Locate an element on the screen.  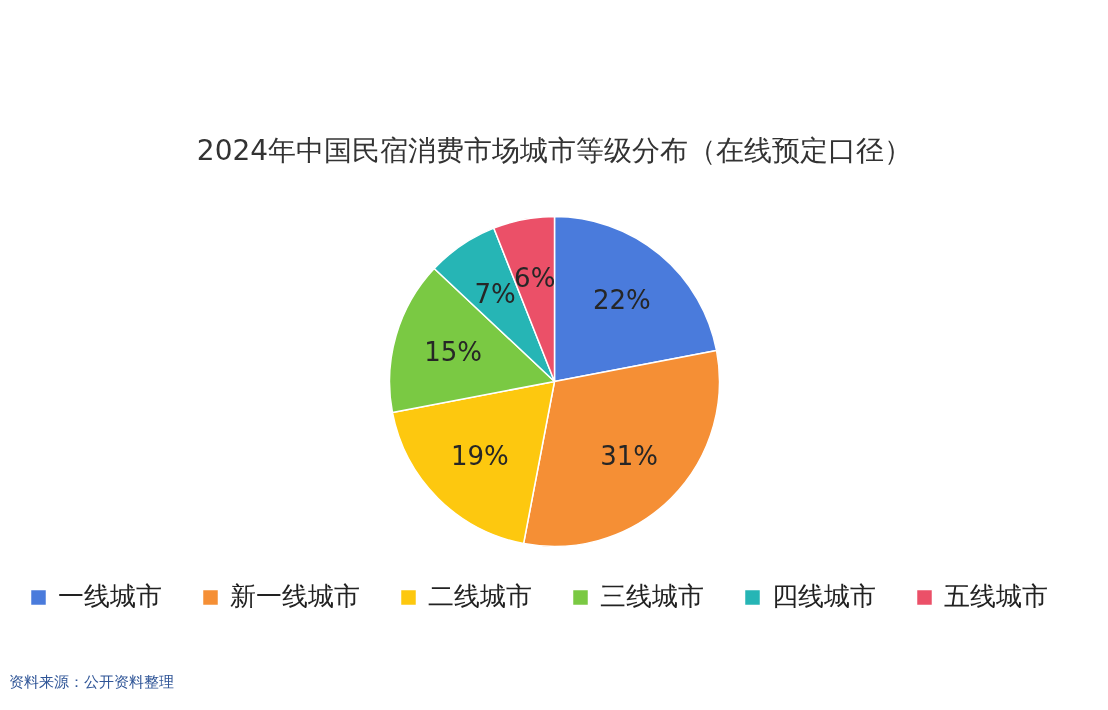
data-label: 19% is located at coordinates (479, 456).